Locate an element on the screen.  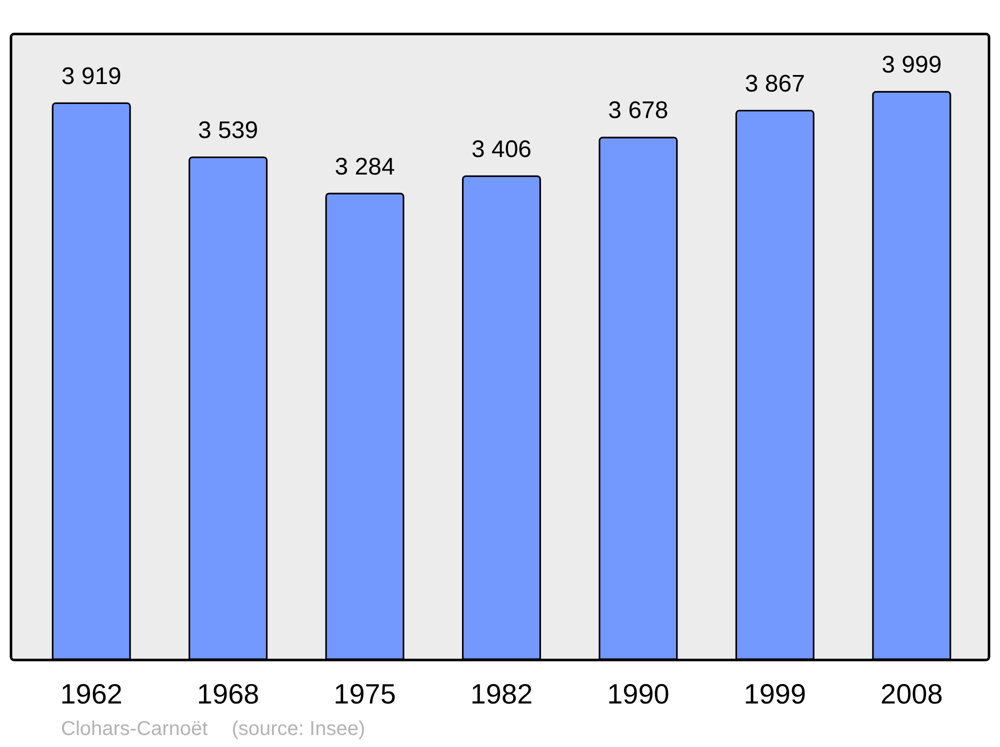
x-tick-label: 1982 is located at coordinates (501, 694).